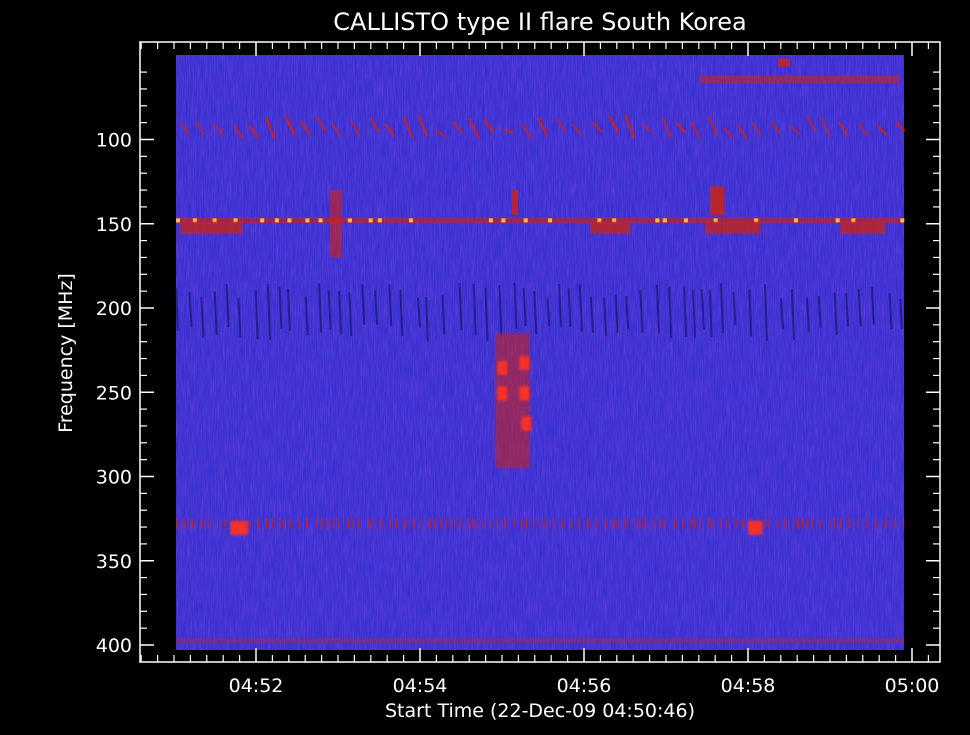  What do you see at coordinates (114, 309) in the screenshot?
I see `y-tick-label: 200` at bounding box center [114, 309].